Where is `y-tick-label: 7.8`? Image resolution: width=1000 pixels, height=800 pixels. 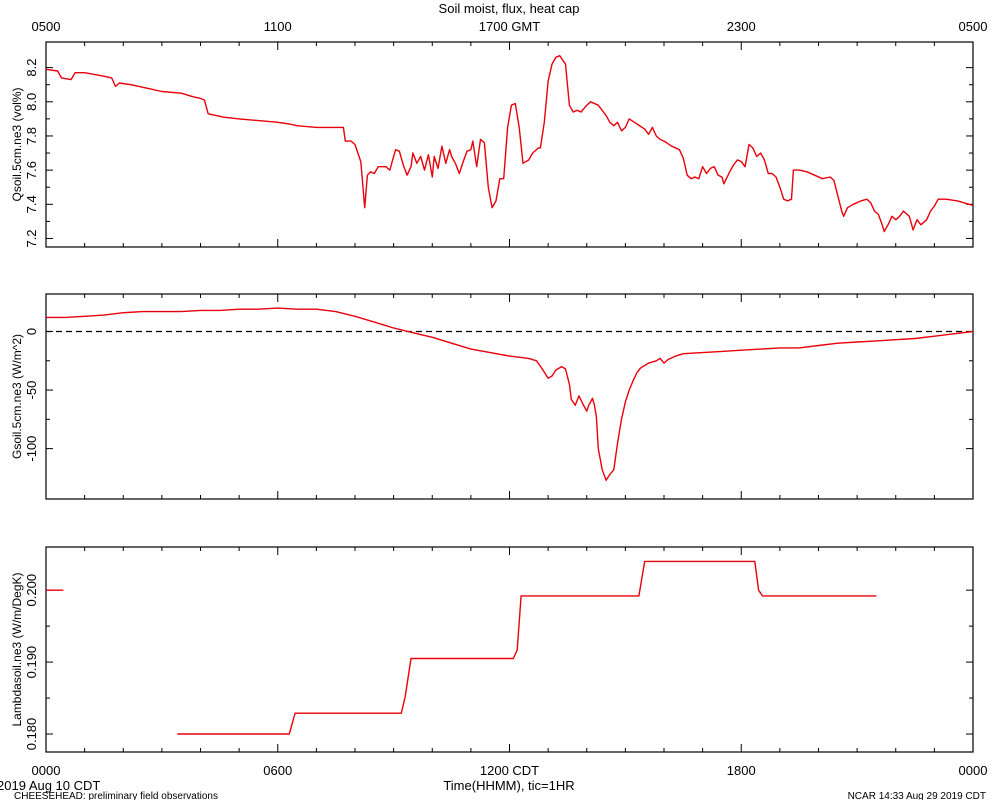 y-tick-label: 7.8 is located at coordinates (31, 136).